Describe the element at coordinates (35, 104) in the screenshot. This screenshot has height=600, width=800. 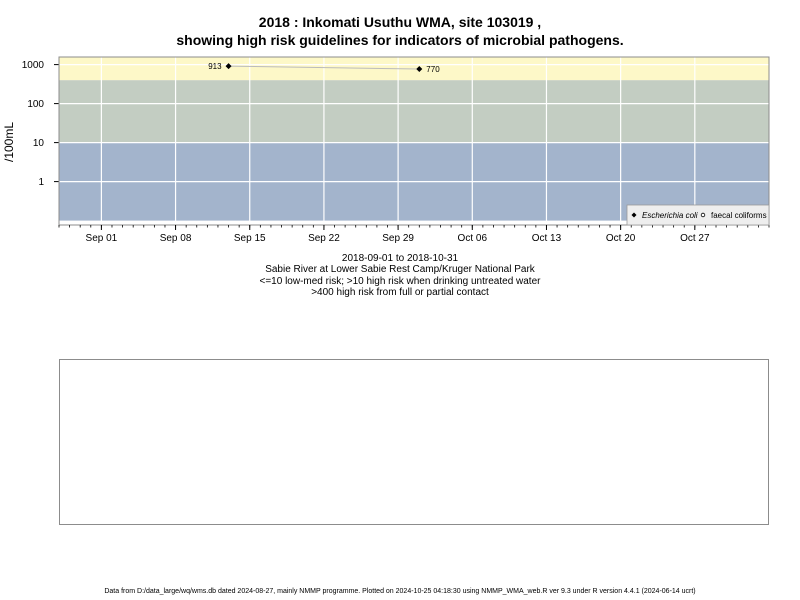
I see `y-tick-label-2: 100` at that location.